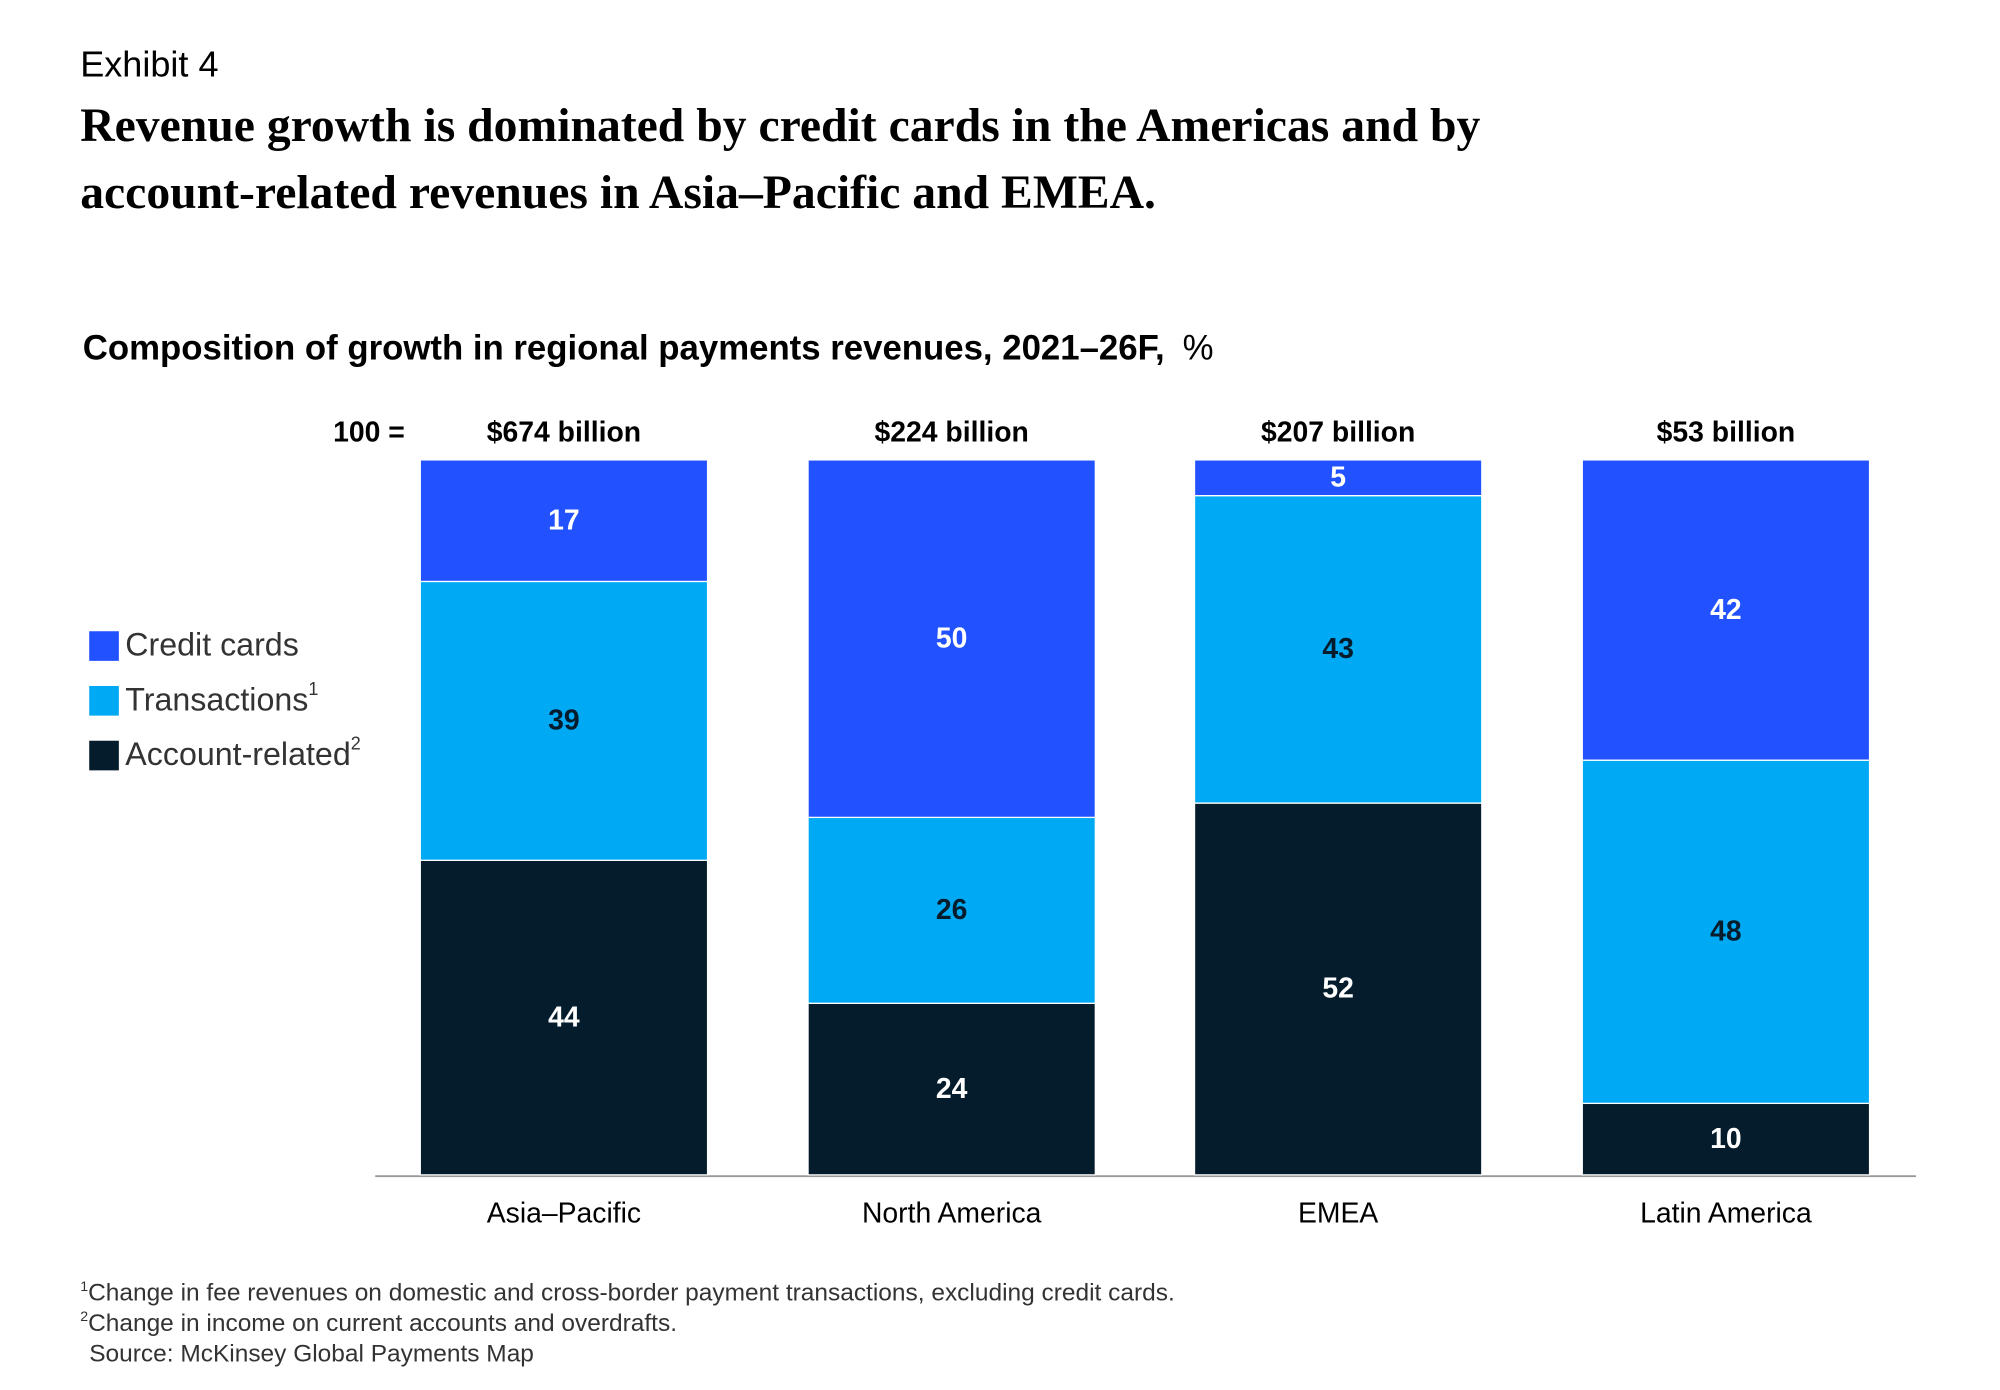 The image size is (2000, 1390). I want to click on value-label: 44, so click(564, 1017).